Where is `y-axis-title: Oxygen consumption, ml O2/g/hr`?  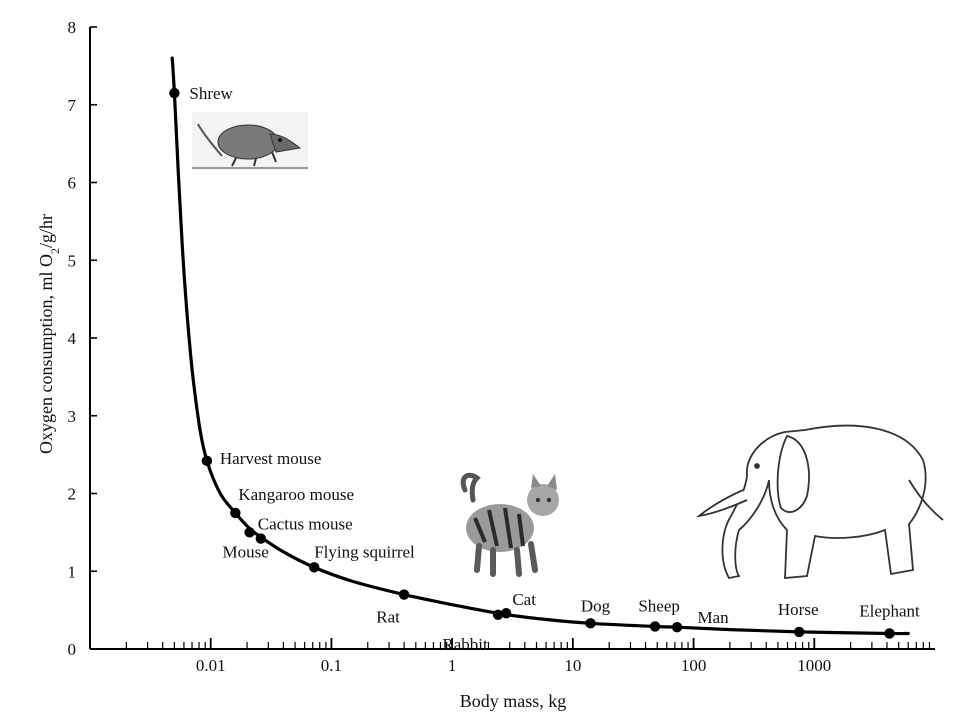
y-axis-title: Oxygen consumption, ml O2/g/hr is located at coordinates (49, 334).